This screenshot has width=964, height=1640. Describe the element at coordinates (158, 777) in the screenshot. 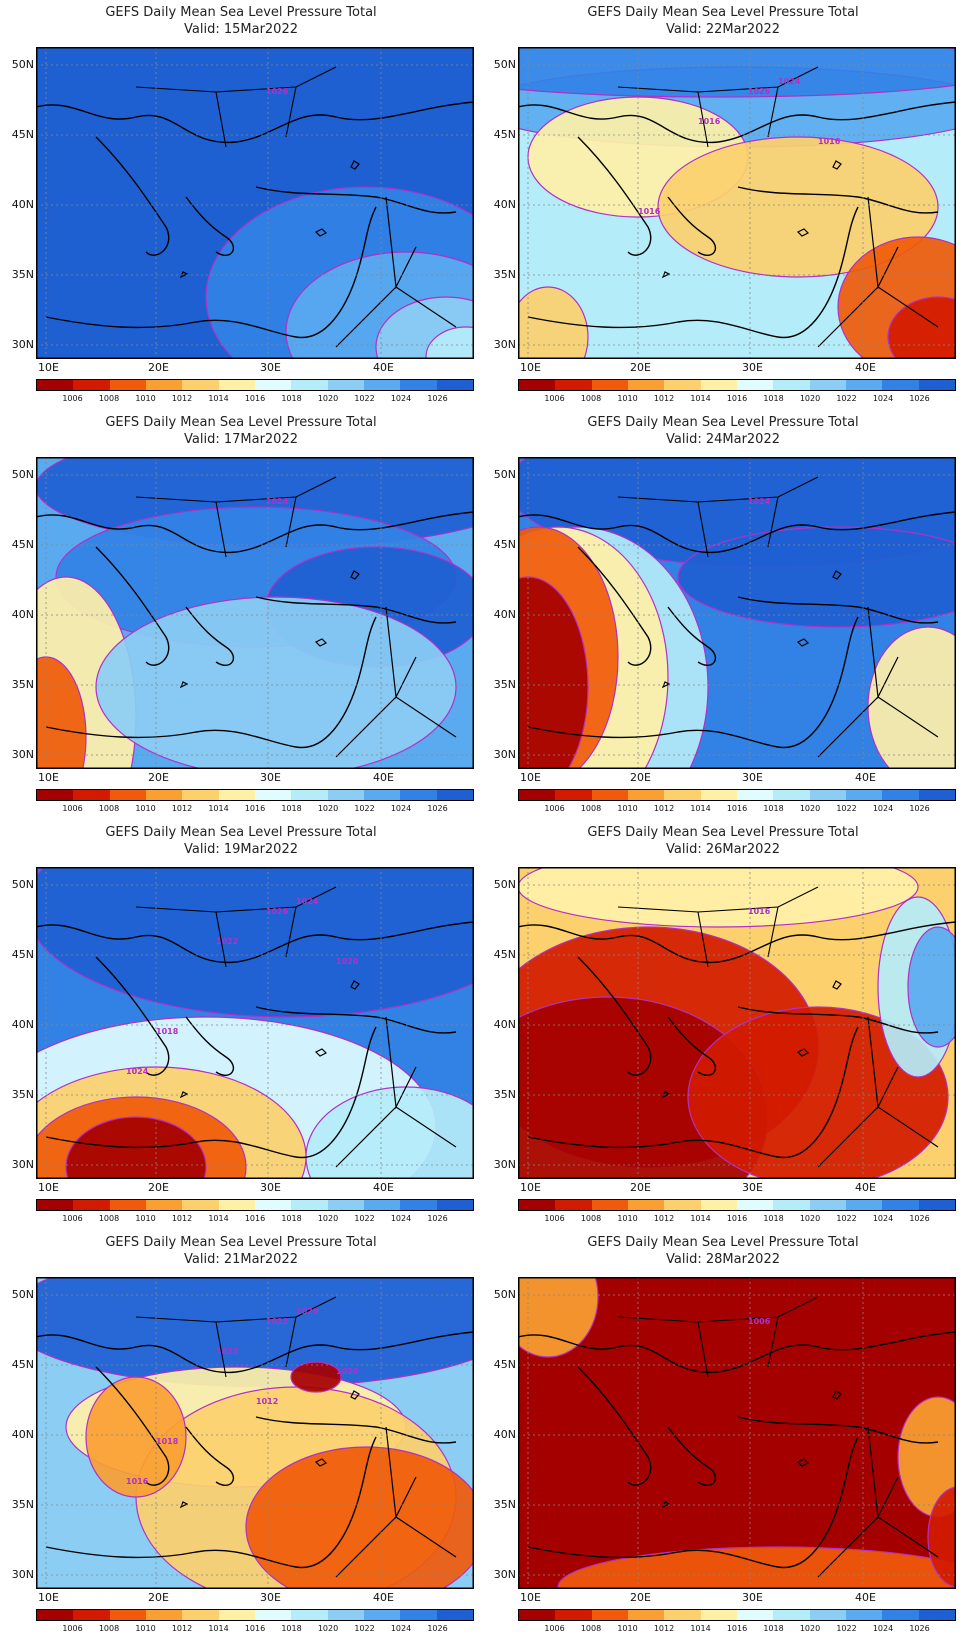

I see `longitude-label: 20E` at that location.